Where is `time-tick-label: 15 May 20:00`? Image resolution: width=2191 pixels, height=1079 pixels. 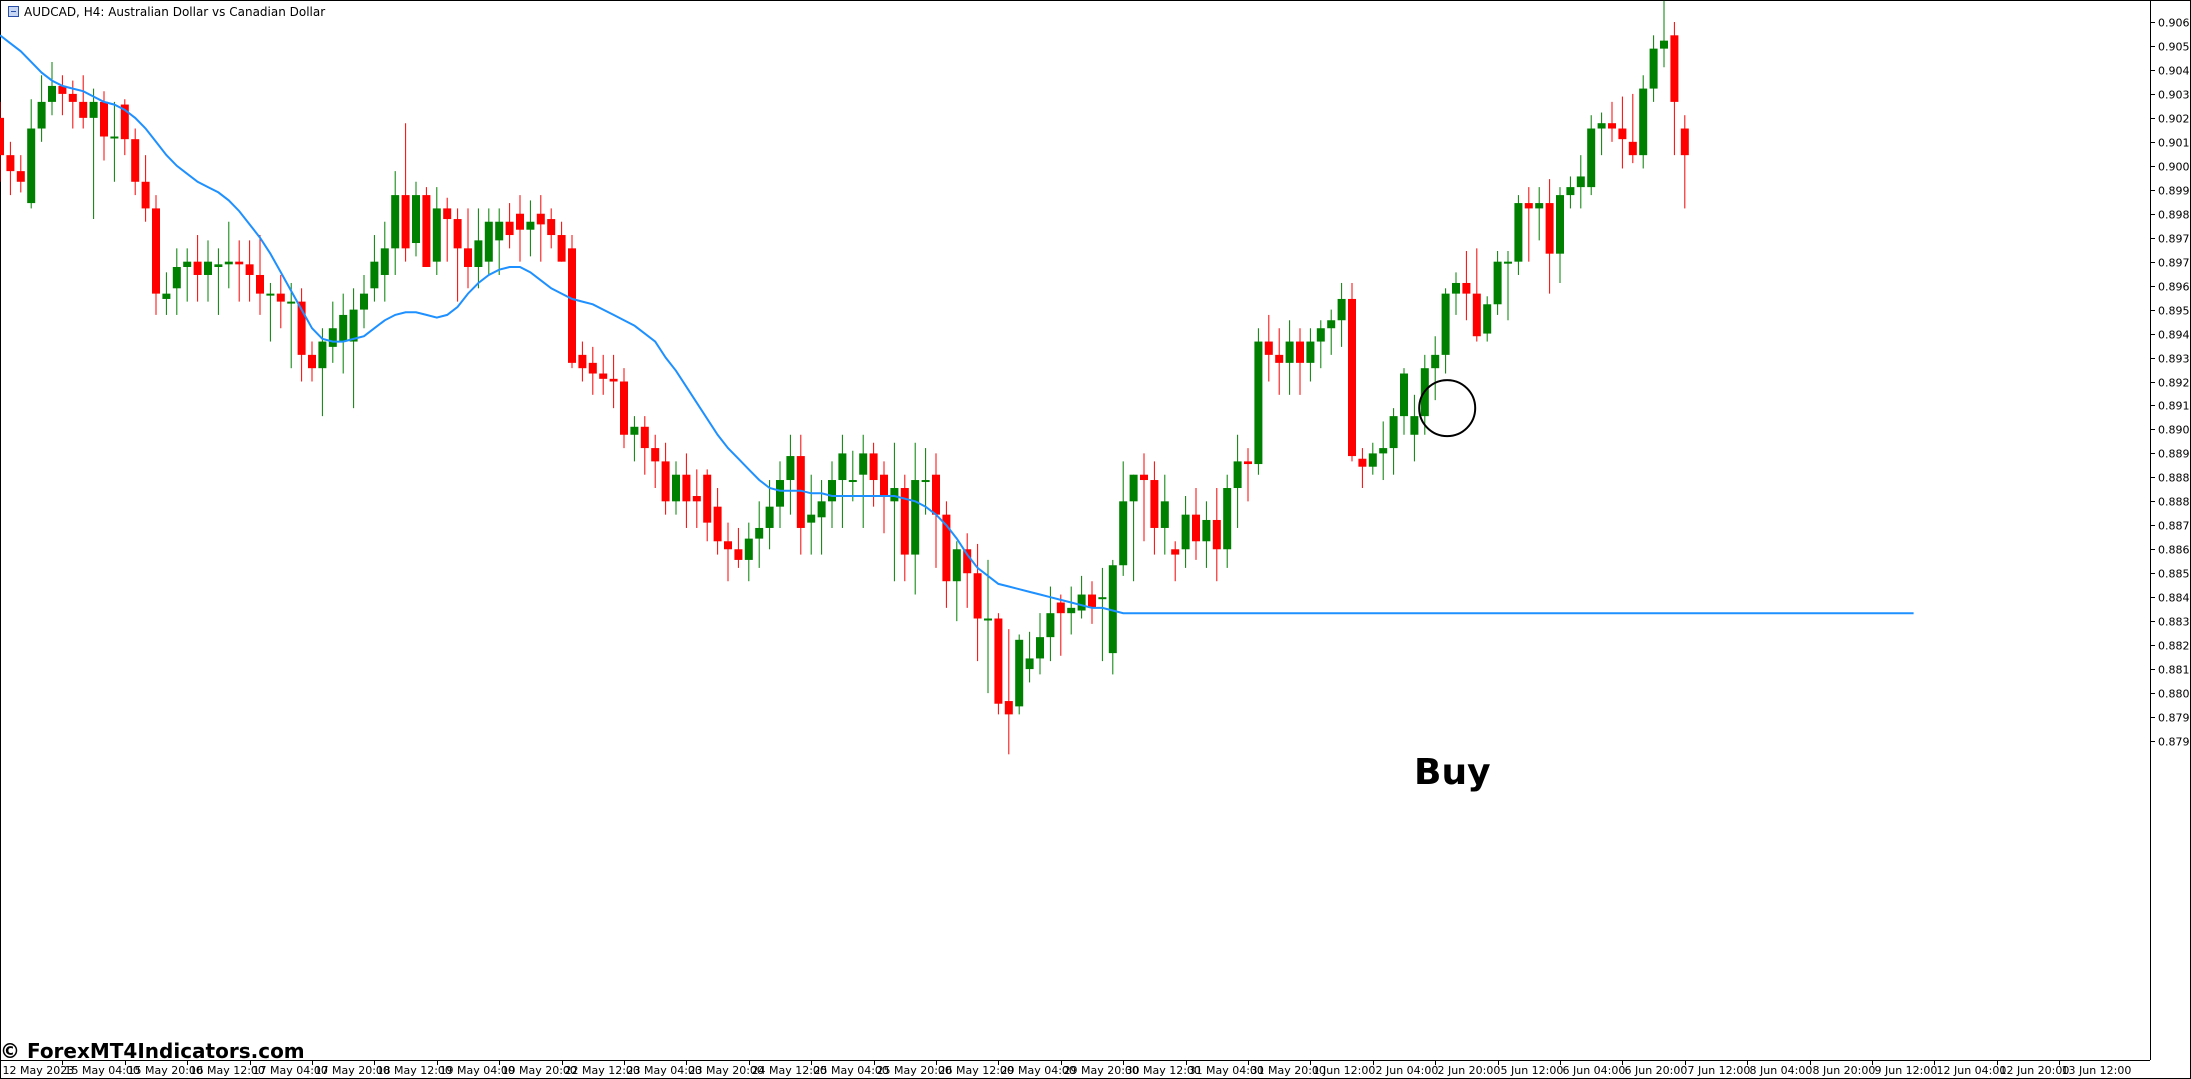 time-tick-label: 15 May 20:00 is located at coordinates (165, 1070).